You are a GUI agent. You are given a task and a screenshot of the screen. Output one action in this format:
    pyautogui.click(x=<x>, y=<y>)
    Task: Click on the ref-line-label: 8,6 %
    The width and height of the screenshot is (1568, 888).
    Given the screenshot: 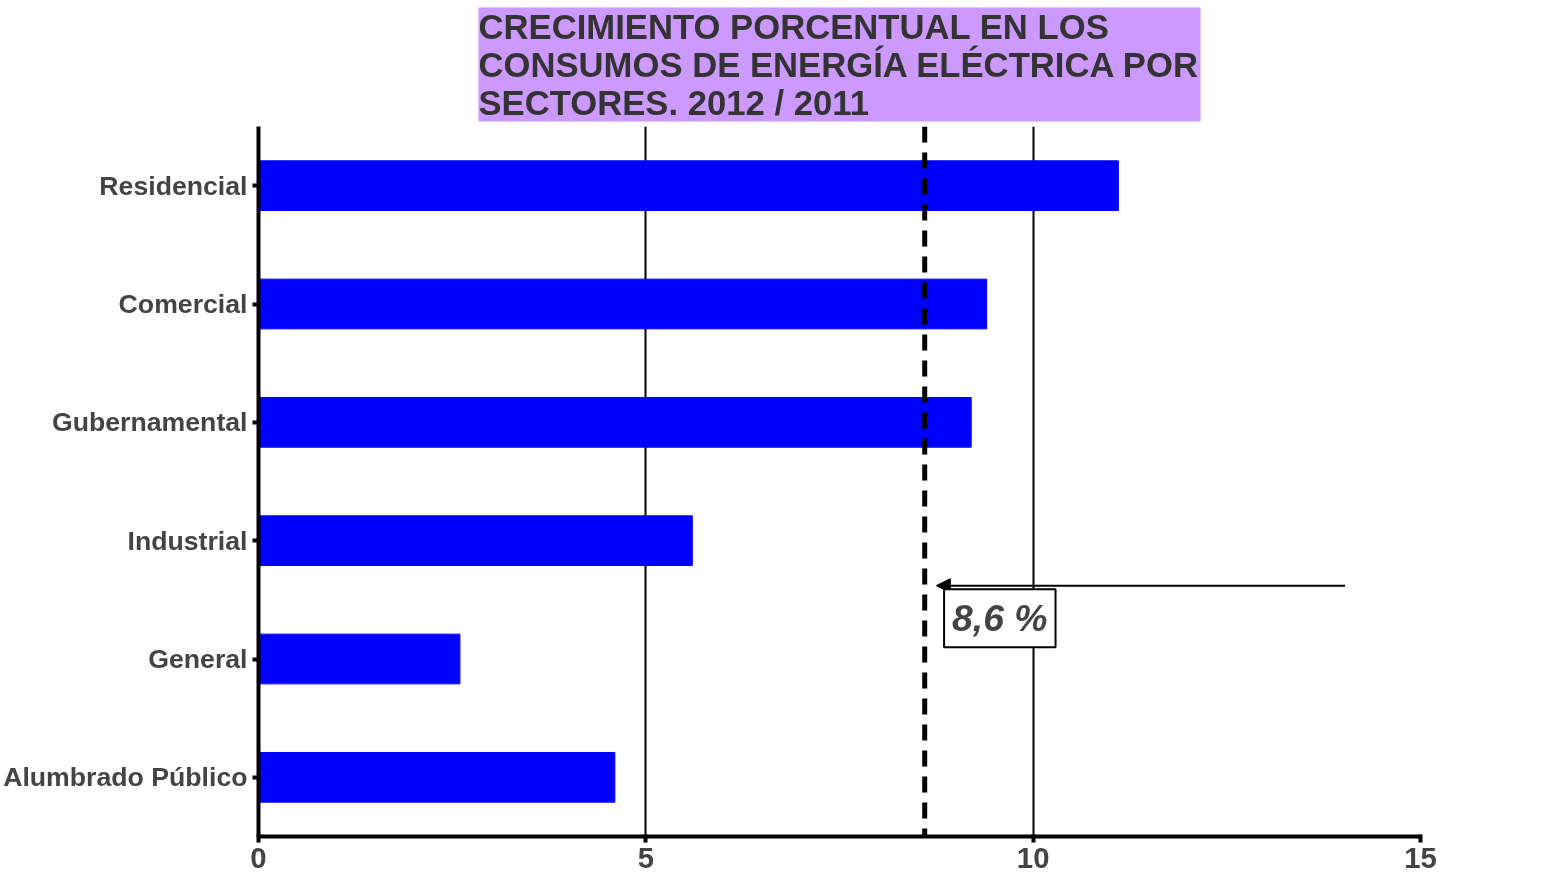 What is the action you would take?
    pyautogui.click(x=1000, y=618)
    